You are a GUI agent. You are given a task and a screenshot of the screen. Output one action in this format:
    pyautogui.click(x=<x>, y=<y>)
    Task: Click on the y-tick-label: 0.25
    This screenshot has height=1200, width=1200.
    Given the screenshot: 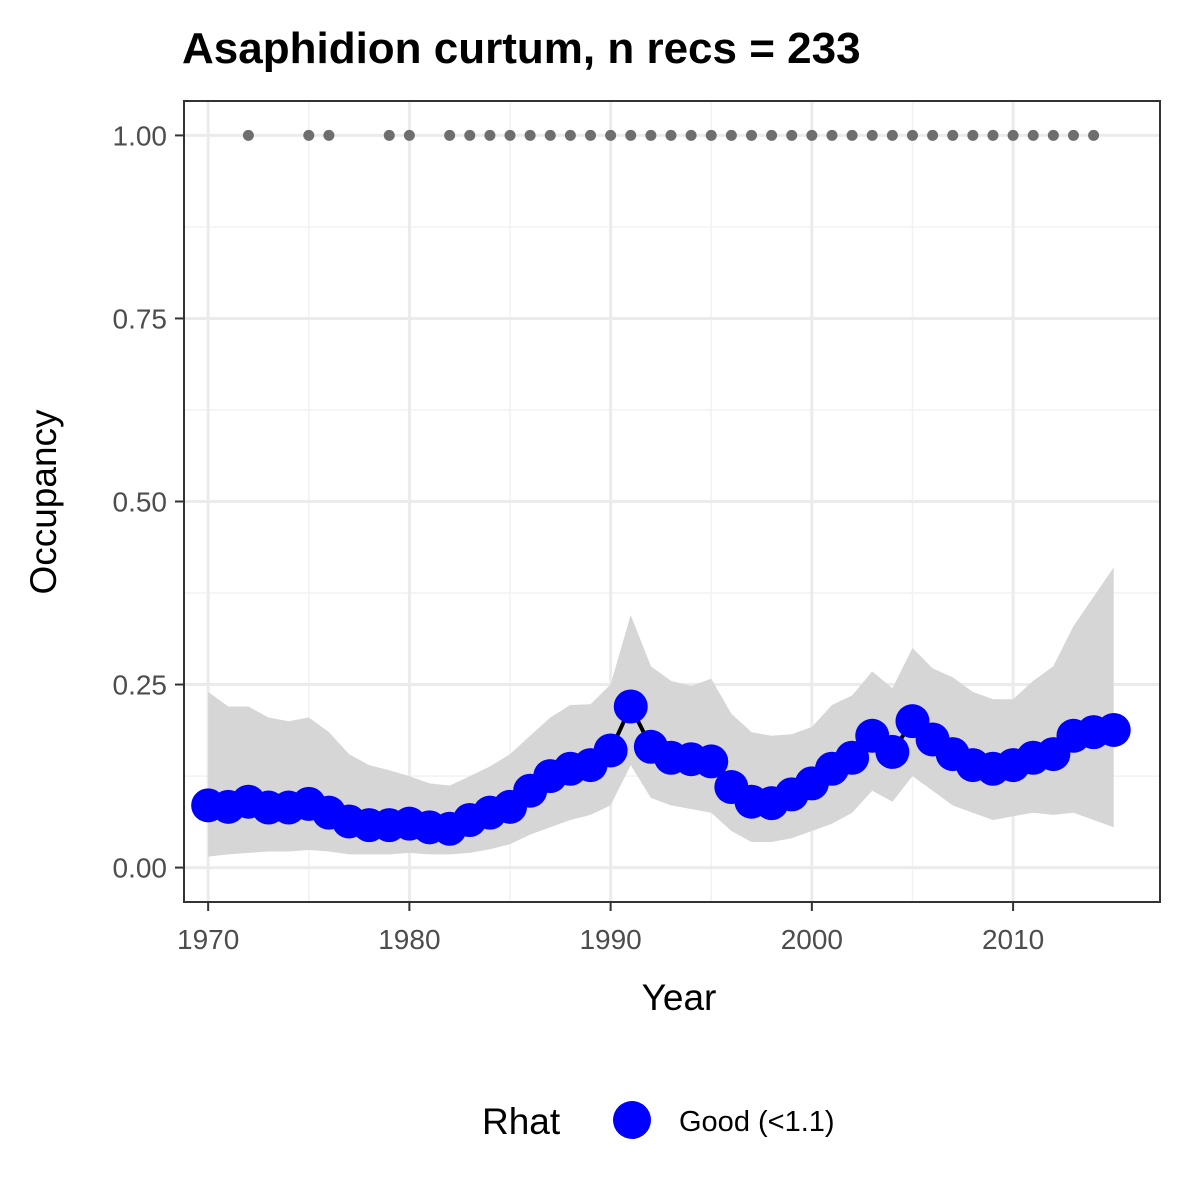 What is the action you would take?
    pyautogui.click(x=140, y=685)
    